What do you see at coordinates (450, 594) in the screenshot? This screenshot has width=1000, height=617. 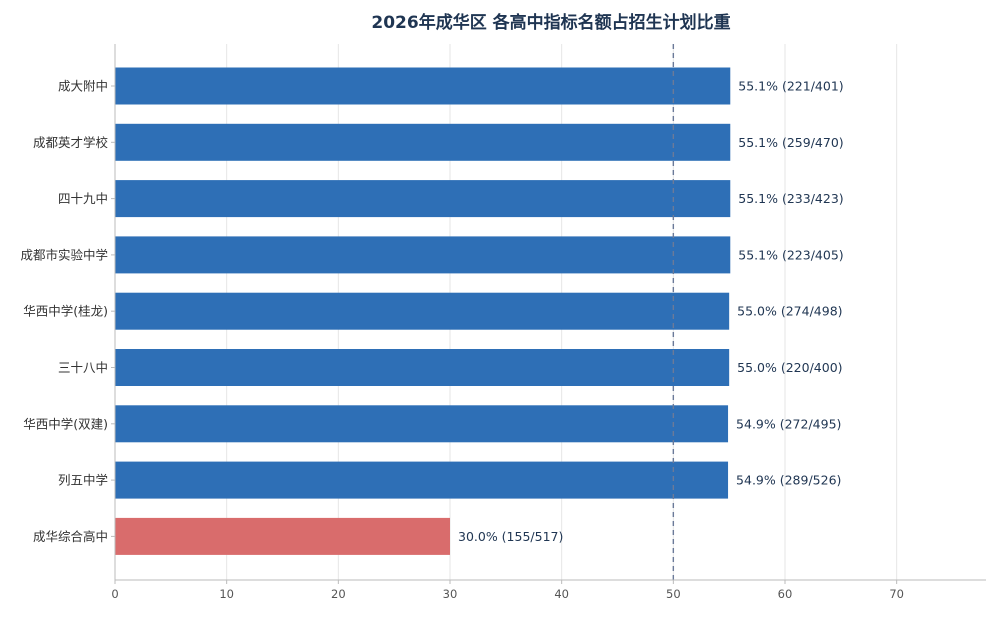 I see `x-tick-label: 30` at bounding box center [450, 594].